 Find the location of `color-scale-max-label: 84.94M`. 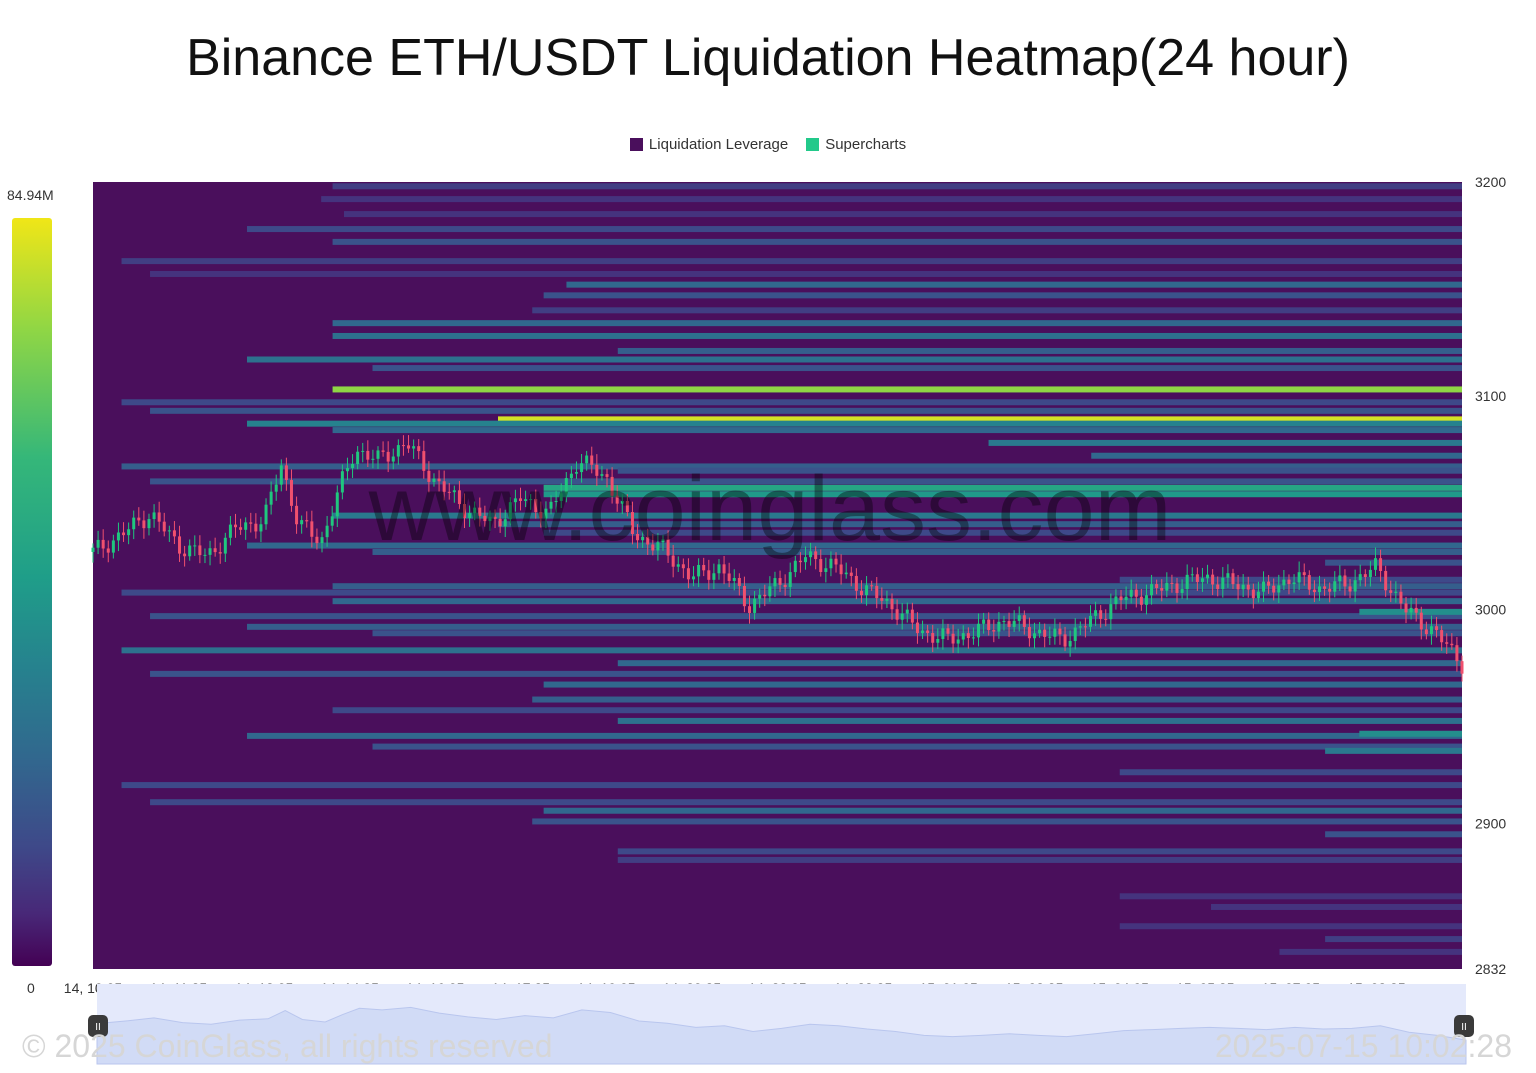

color-scale-max-label: 84.94M is located at coordinates (30, 195).